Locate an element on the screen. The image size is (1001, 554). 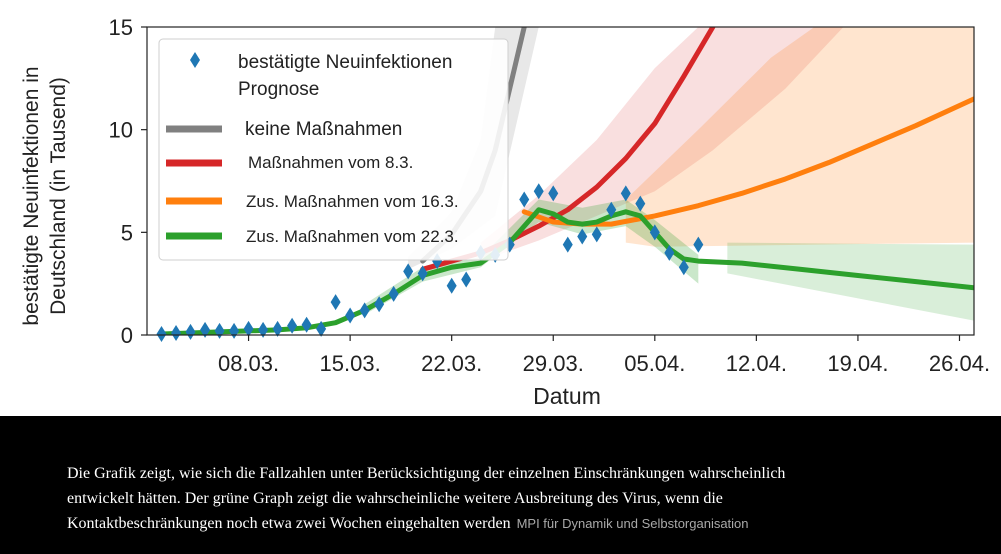
legend-box is located at coordinates (333, 149).